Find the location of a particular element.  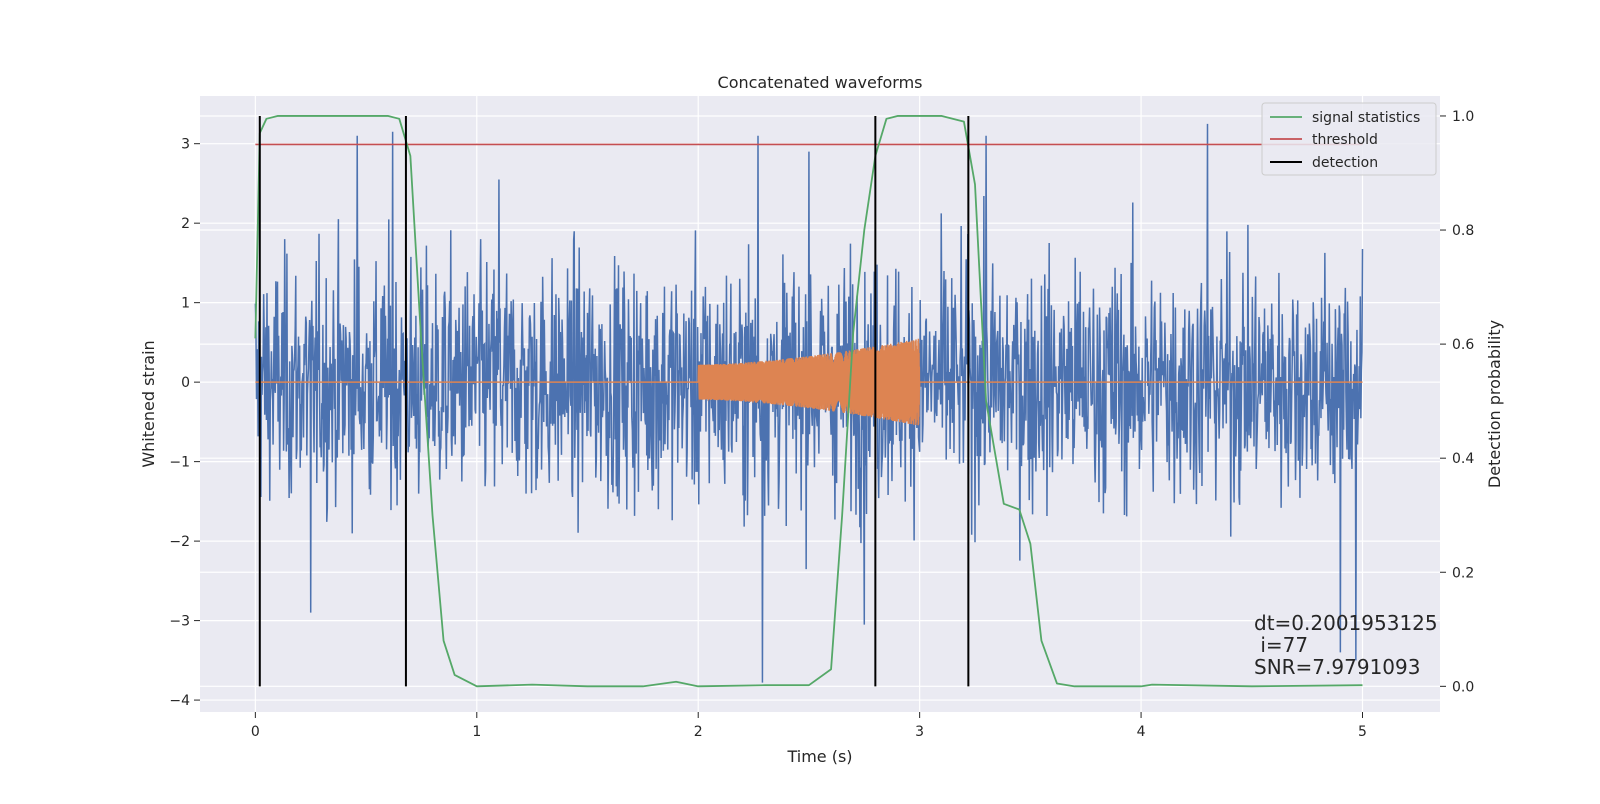

y-tick-label: 3 is located at coordinates (185, 145).